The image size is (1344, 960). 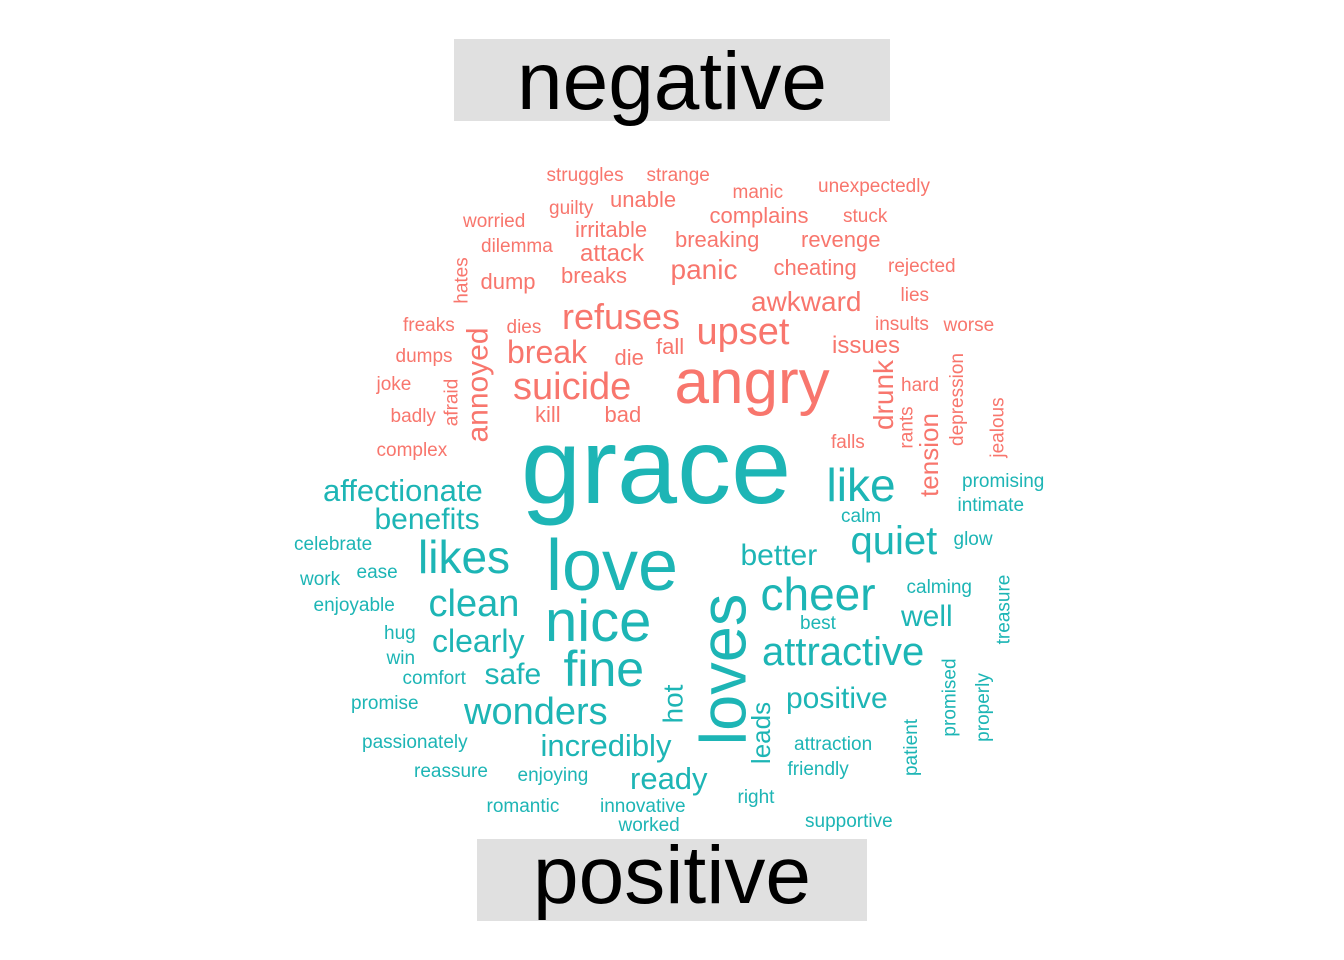 I want to click on word-die: die, so click(x=629, y=357).